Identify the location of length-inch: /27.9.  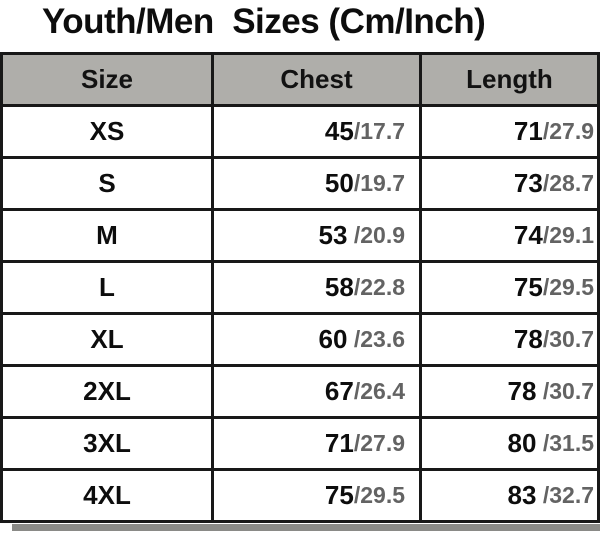
(568, 131).